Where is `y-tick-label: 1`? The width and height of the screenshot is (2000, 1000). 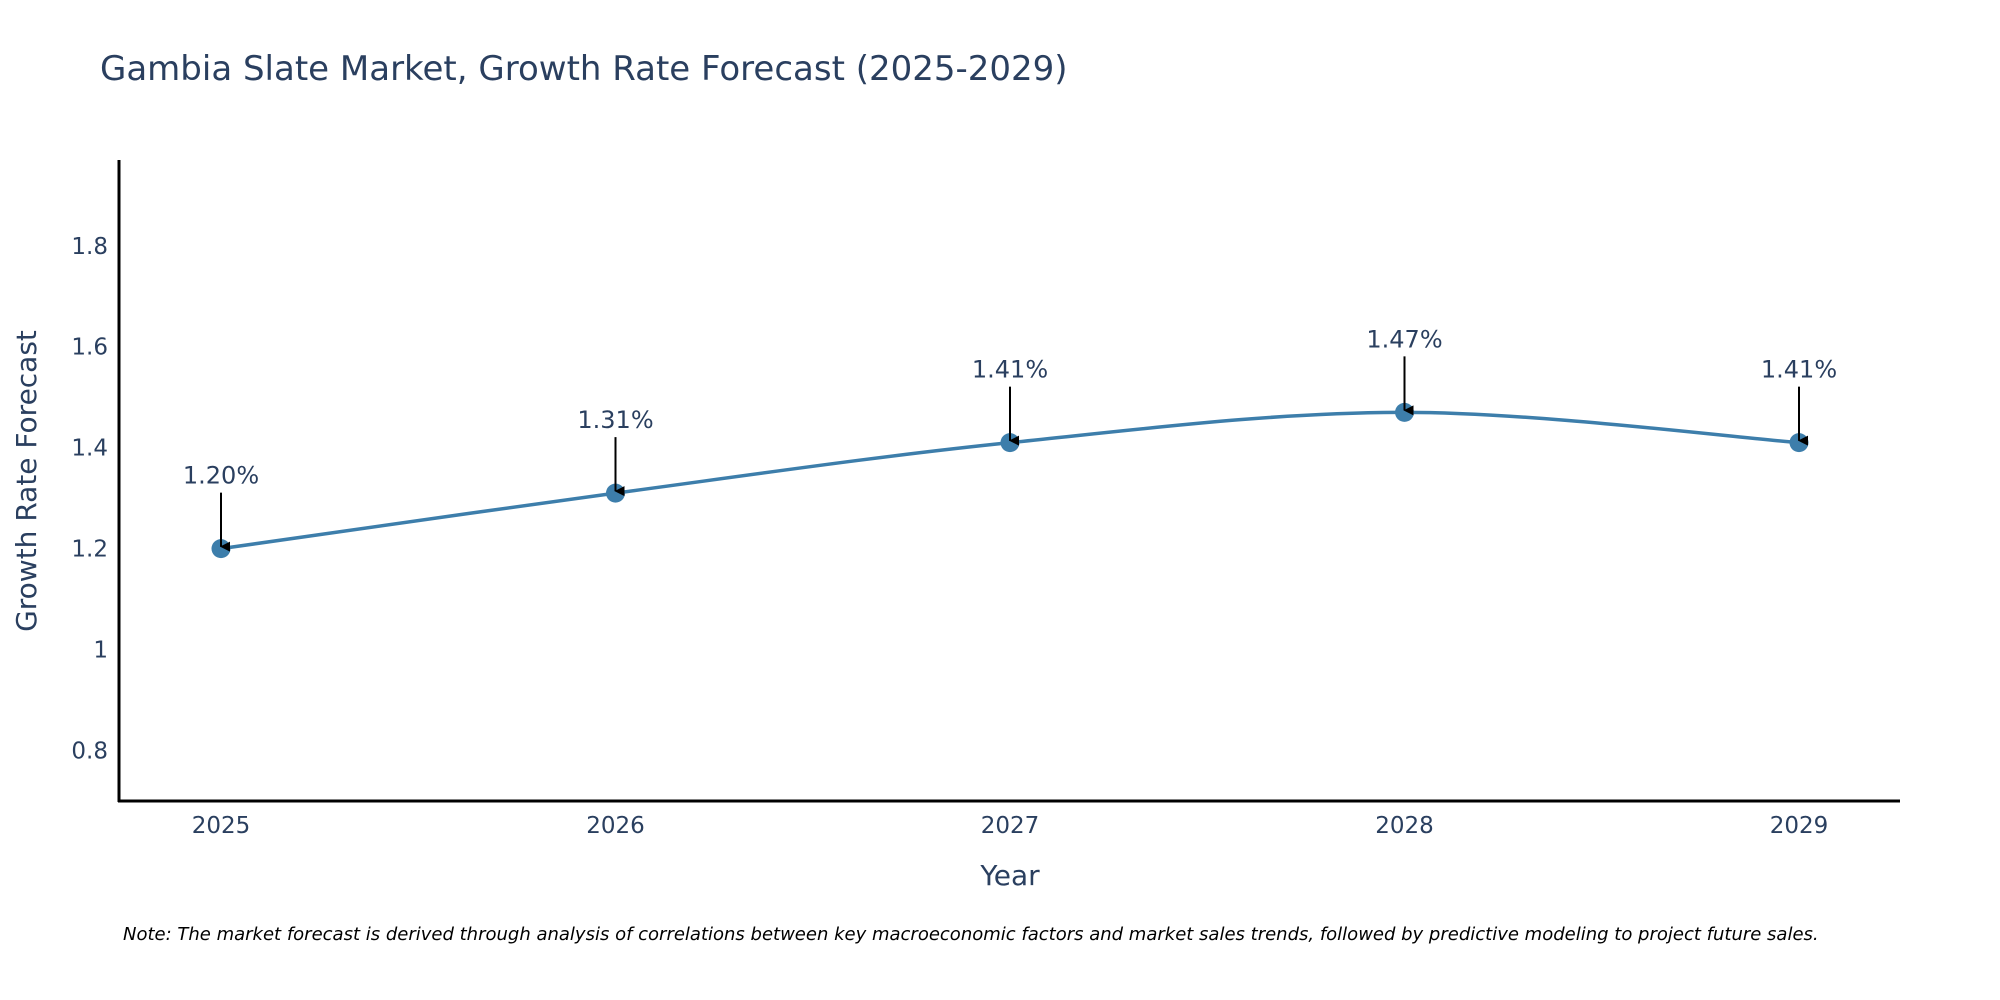 y-tick-label: 1 is located at coordinates (100, 651).